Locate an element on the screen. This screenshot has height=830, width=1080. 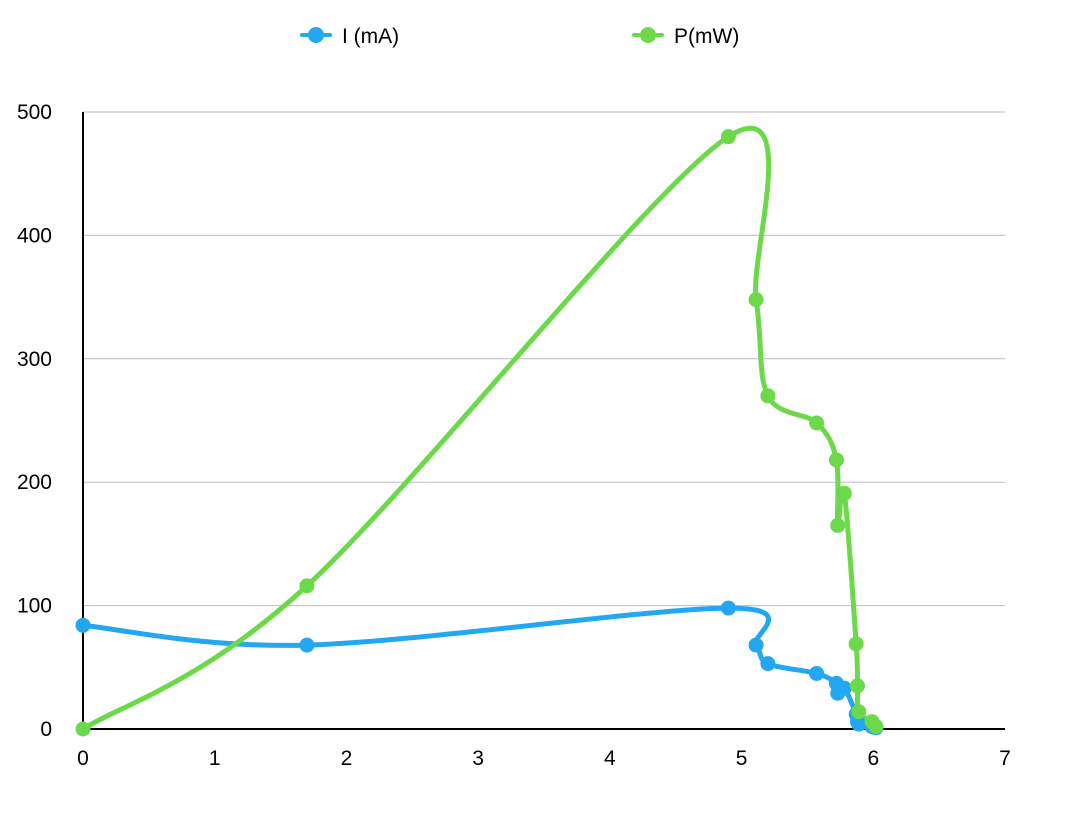
y-tick-label: 300 is located at coordinates (34, 359).